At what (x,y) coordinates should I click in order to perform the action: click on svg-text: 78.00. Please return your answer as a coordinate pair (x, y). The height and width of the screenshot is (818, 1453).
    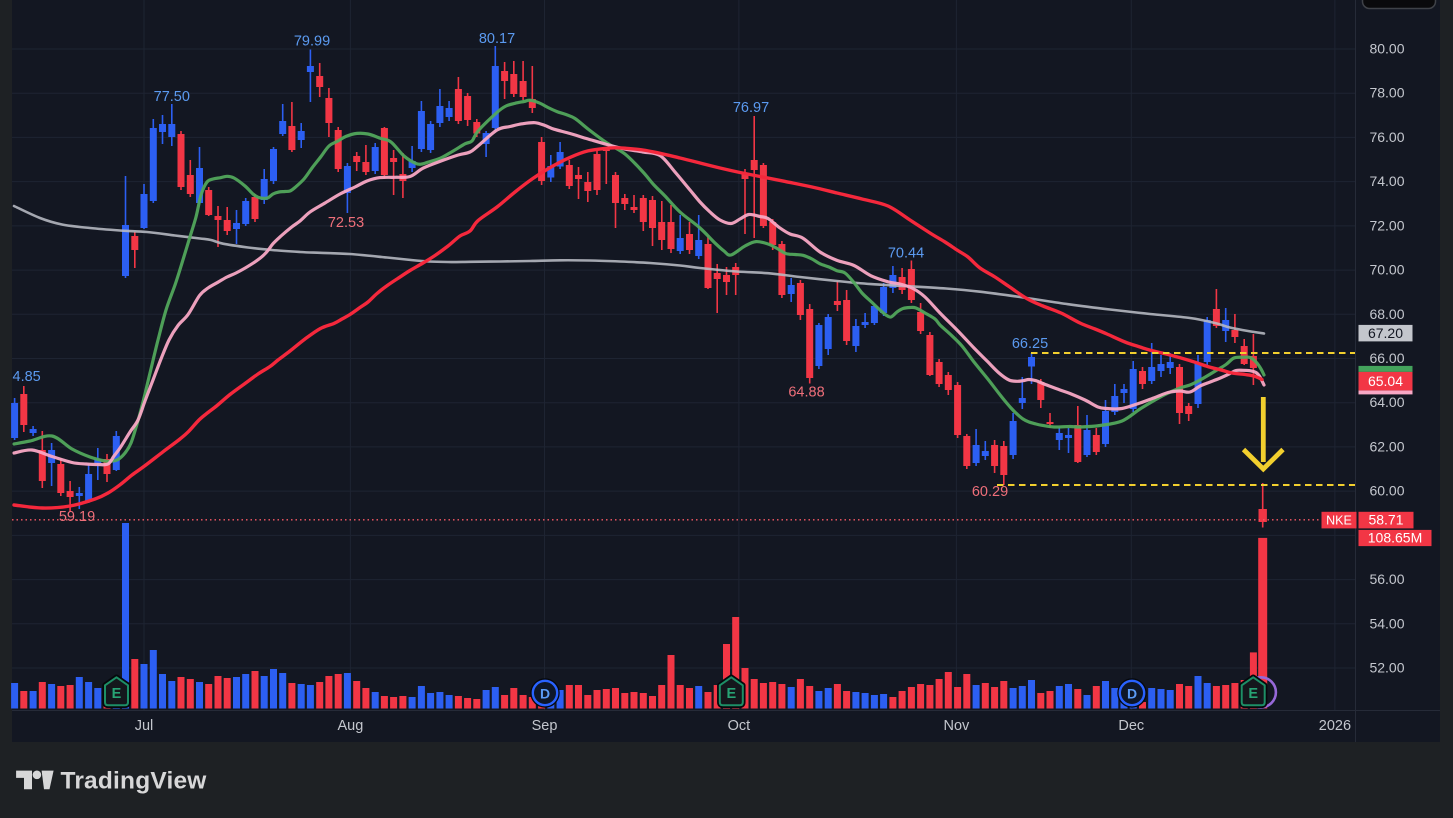
    Looking at the image, I should click on (1386, 93).